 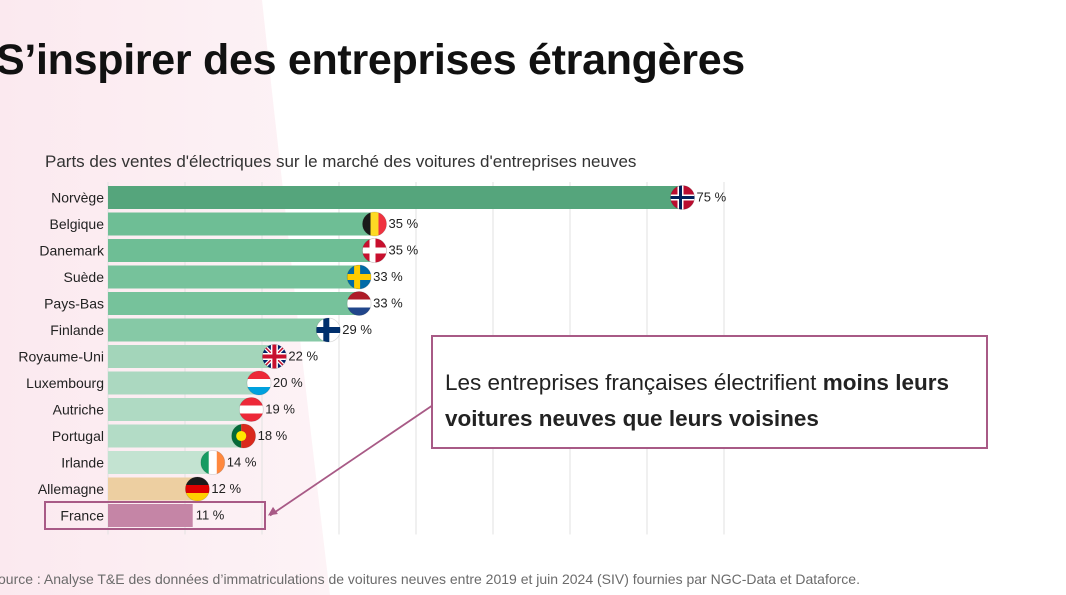 What do you see at coordinates (682, 197) in the screenshot?
I see `flag-norway-icon` at bounding box center [682, 197].